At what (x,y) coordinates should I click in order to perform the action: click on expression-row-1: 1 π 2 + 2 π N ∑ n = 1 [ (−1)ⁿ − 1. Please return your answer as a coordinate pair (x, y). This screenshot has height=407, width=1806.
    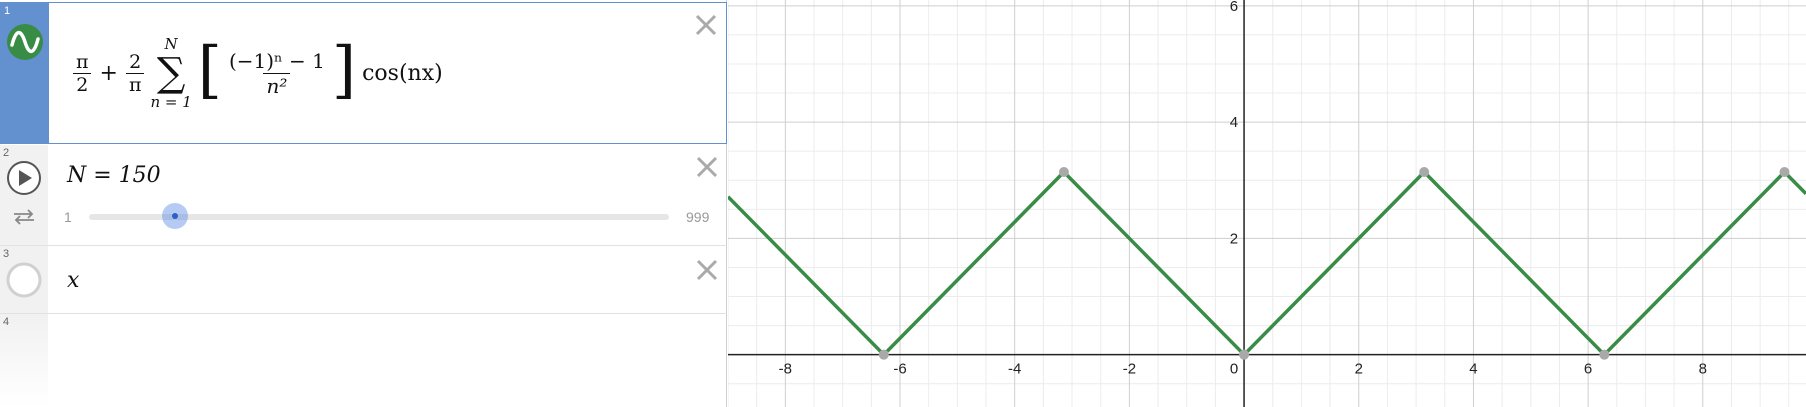
    Looking at the image, I should click on (363, 73).